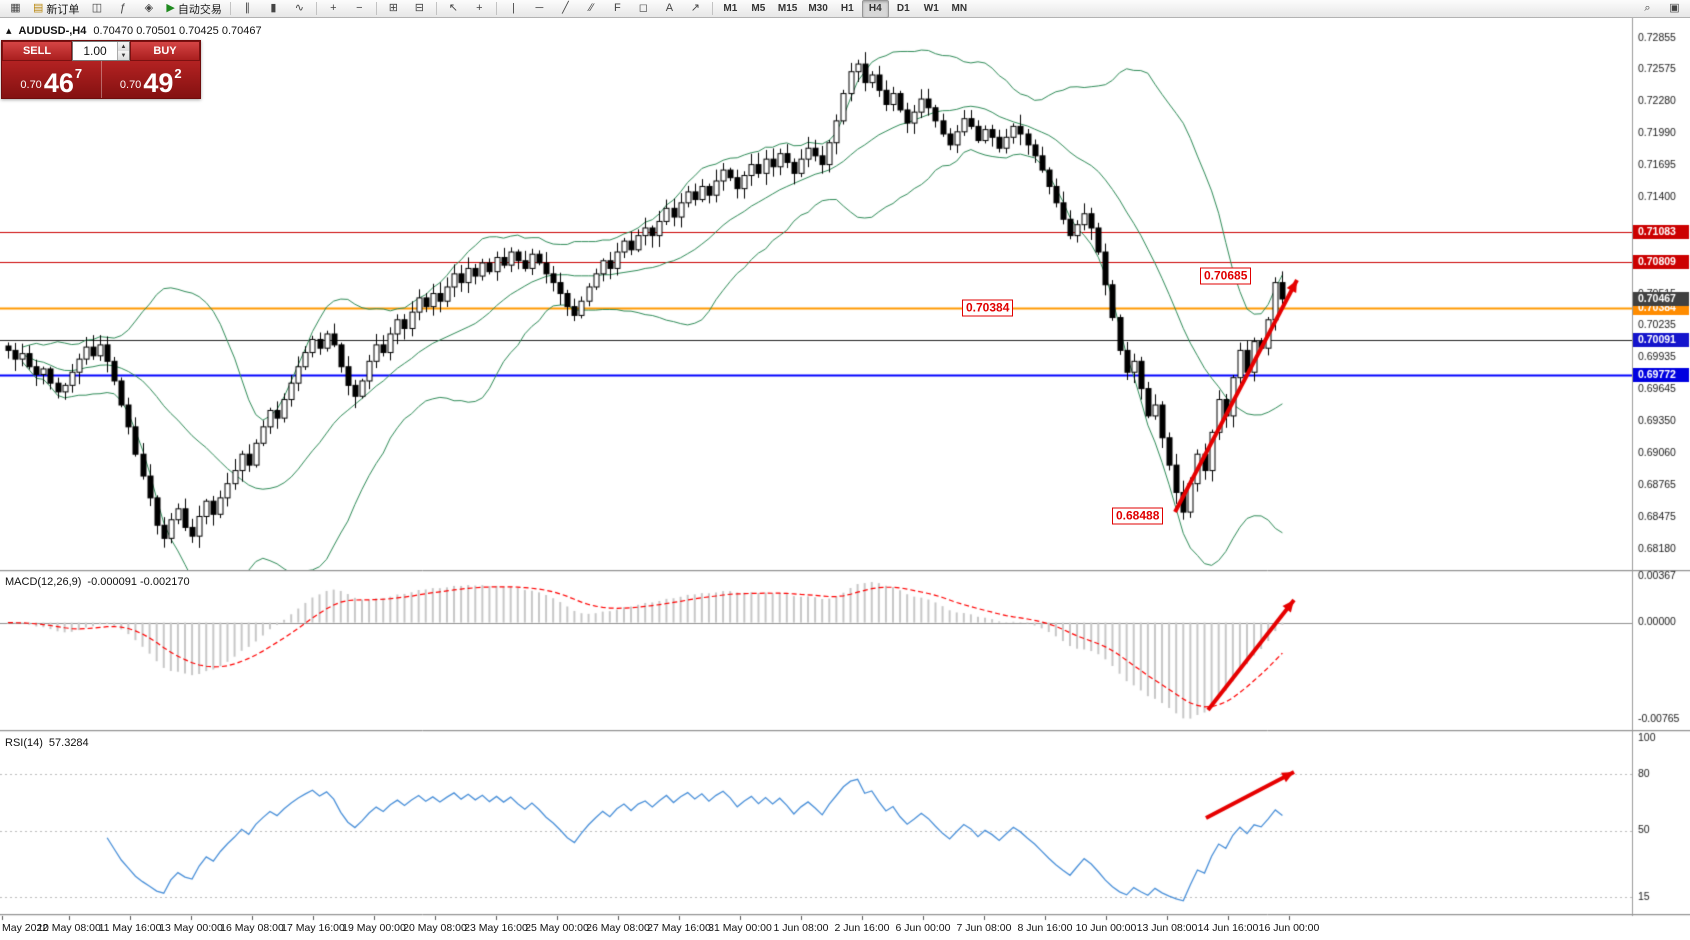 The image size is (1690, 940). I want to click on time-axis-label: 1 Jun 08:00, so click(801, 928).